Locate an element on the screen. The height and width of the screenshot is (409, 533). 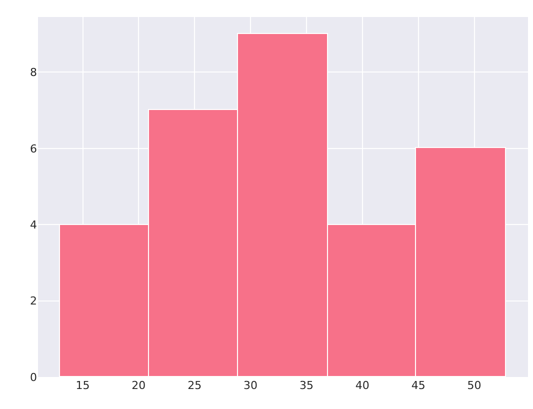
y-tick-label: 0 is located at coordinates (33, 377).